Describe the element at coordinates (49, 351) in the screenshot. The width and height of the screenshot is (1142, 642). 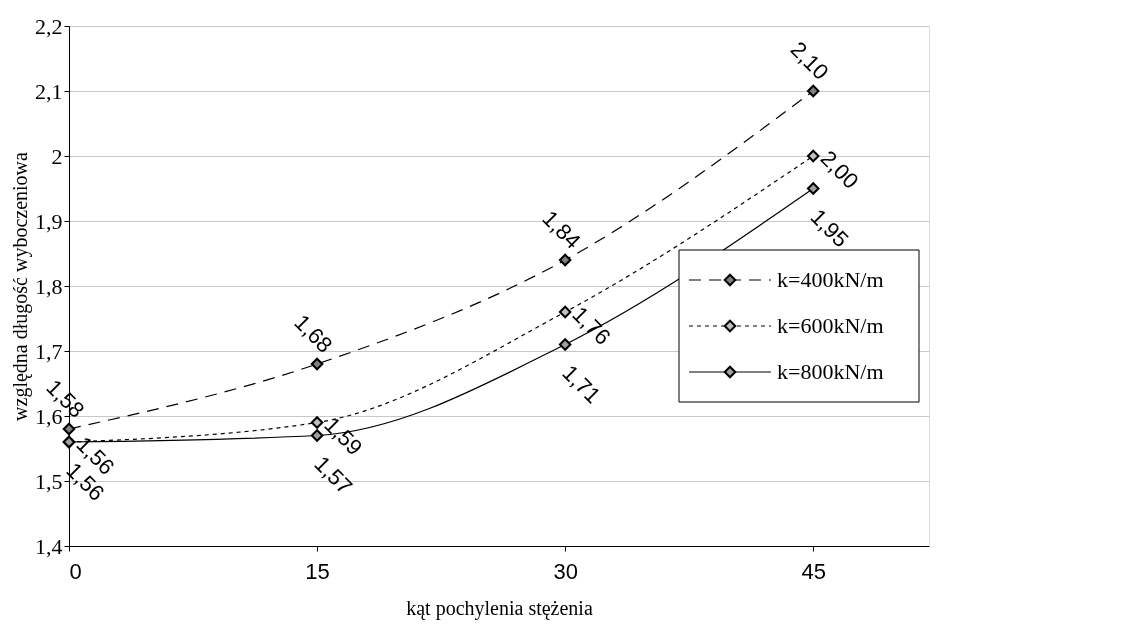
I see `y-tick-label: 1,7` at that location.